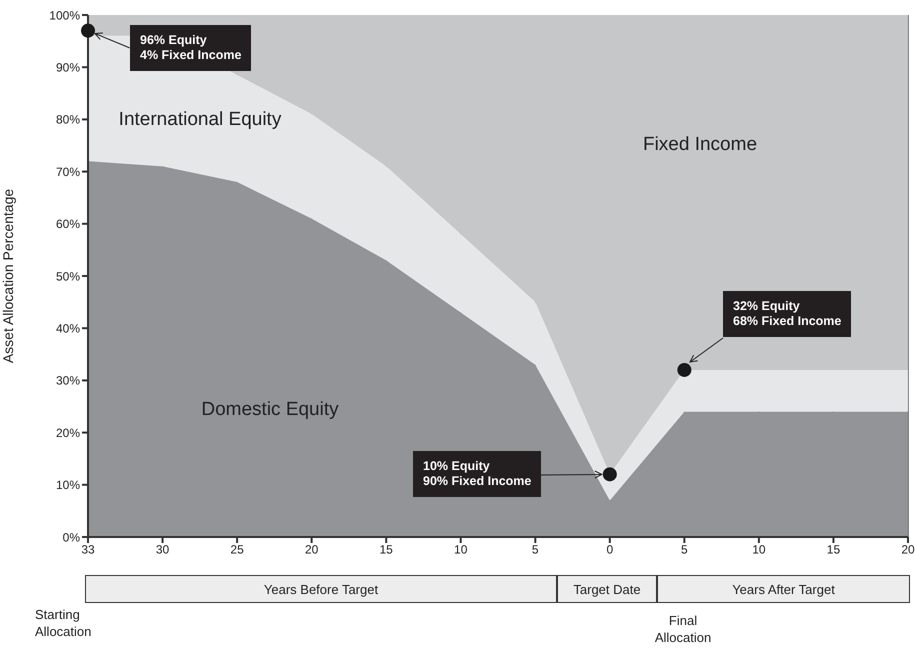  What do you see at coordinates (8, 276) in the screenshot?
I see `y-axis-title: Asset Allocation Percentage` at bounding box center [8, 276].